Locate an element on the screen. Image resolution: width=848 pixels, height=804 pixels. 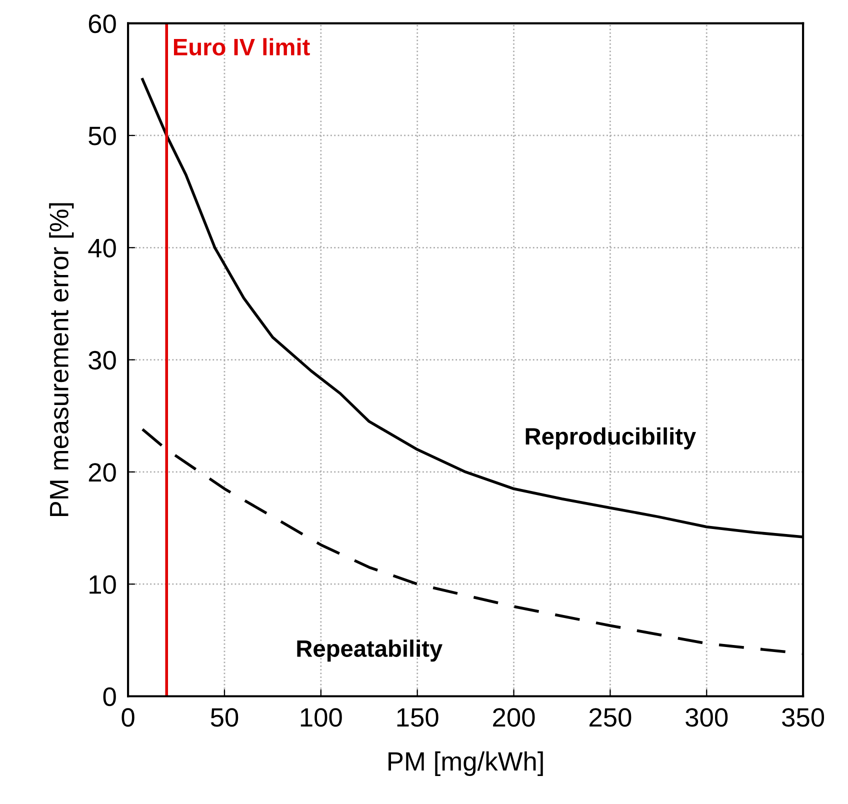
x-tick-label: 50 is located at coordinates (224, 717).